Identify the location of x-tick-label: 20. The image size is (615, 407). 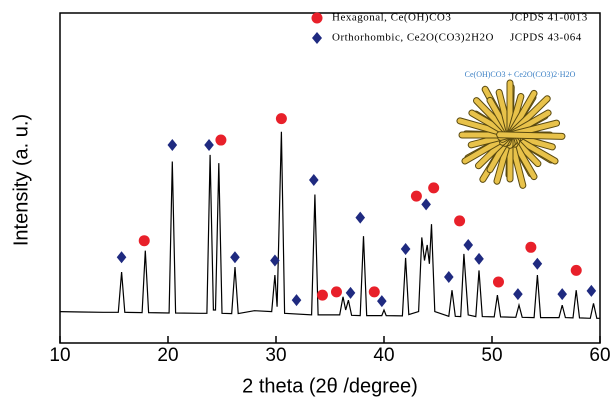
(167, 355).